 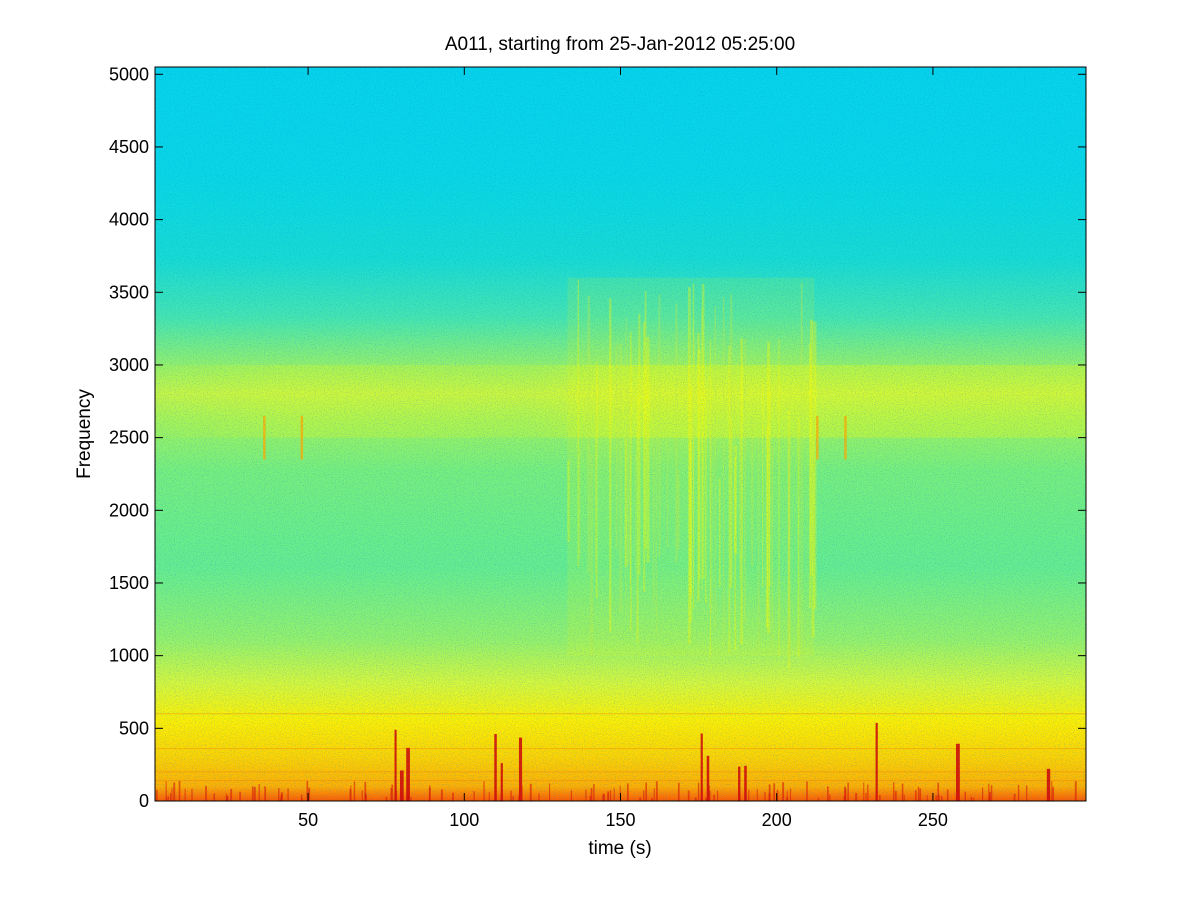 What do you see at coordinates (129, 220) in the screenshot?
I see `y-tick-label: 4000` at bounding box center [129, 220].